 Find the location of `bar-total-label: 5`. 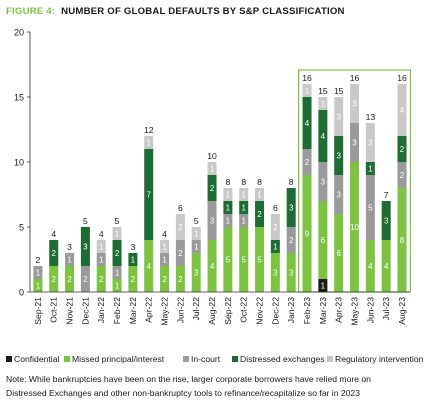

bar-total-label: 5 is located at coordinates (196, 221).